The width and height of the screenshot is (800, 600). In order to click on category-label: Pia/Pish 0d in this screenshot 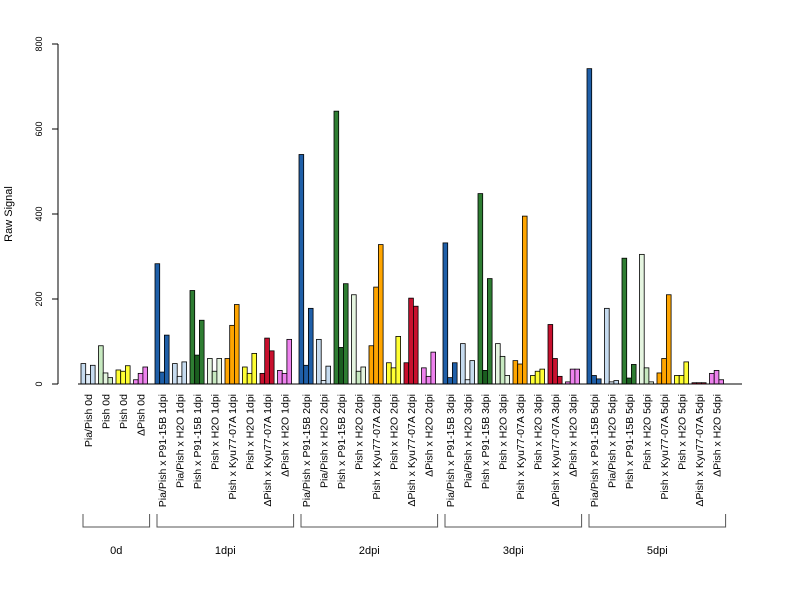, I will do `click(89, 420)`.